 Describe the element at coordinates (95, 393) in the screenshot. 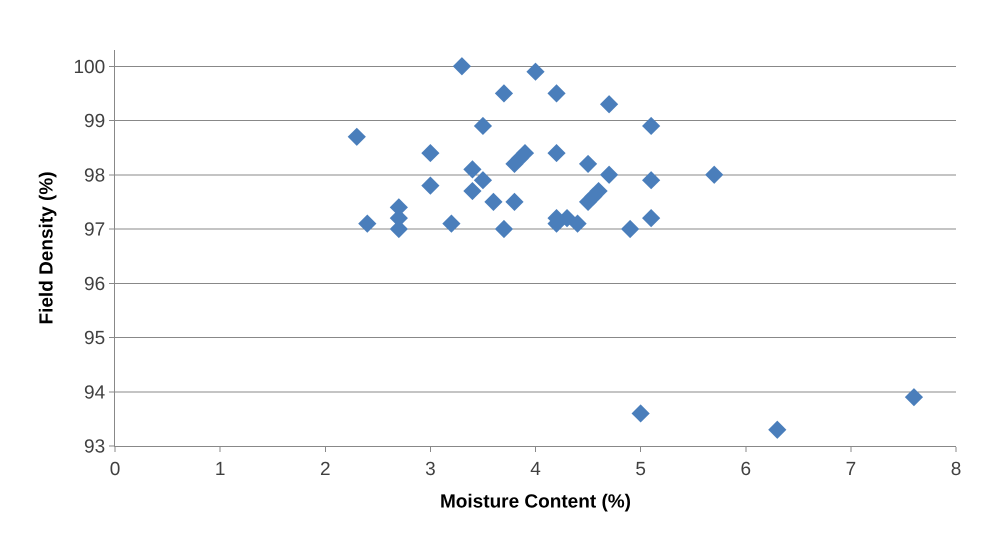

I see `y-tick-label: 94` at that location.